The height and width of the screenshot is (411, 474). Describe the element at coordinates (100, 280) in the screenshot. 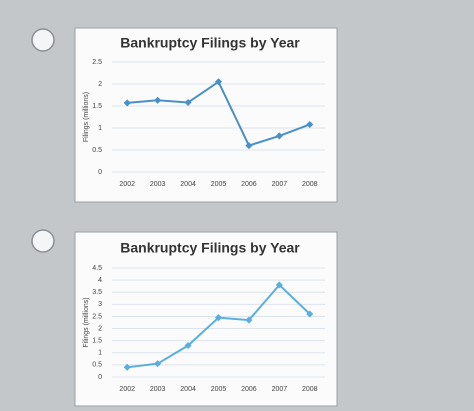

I see `y-tick-label: 4` at that location.